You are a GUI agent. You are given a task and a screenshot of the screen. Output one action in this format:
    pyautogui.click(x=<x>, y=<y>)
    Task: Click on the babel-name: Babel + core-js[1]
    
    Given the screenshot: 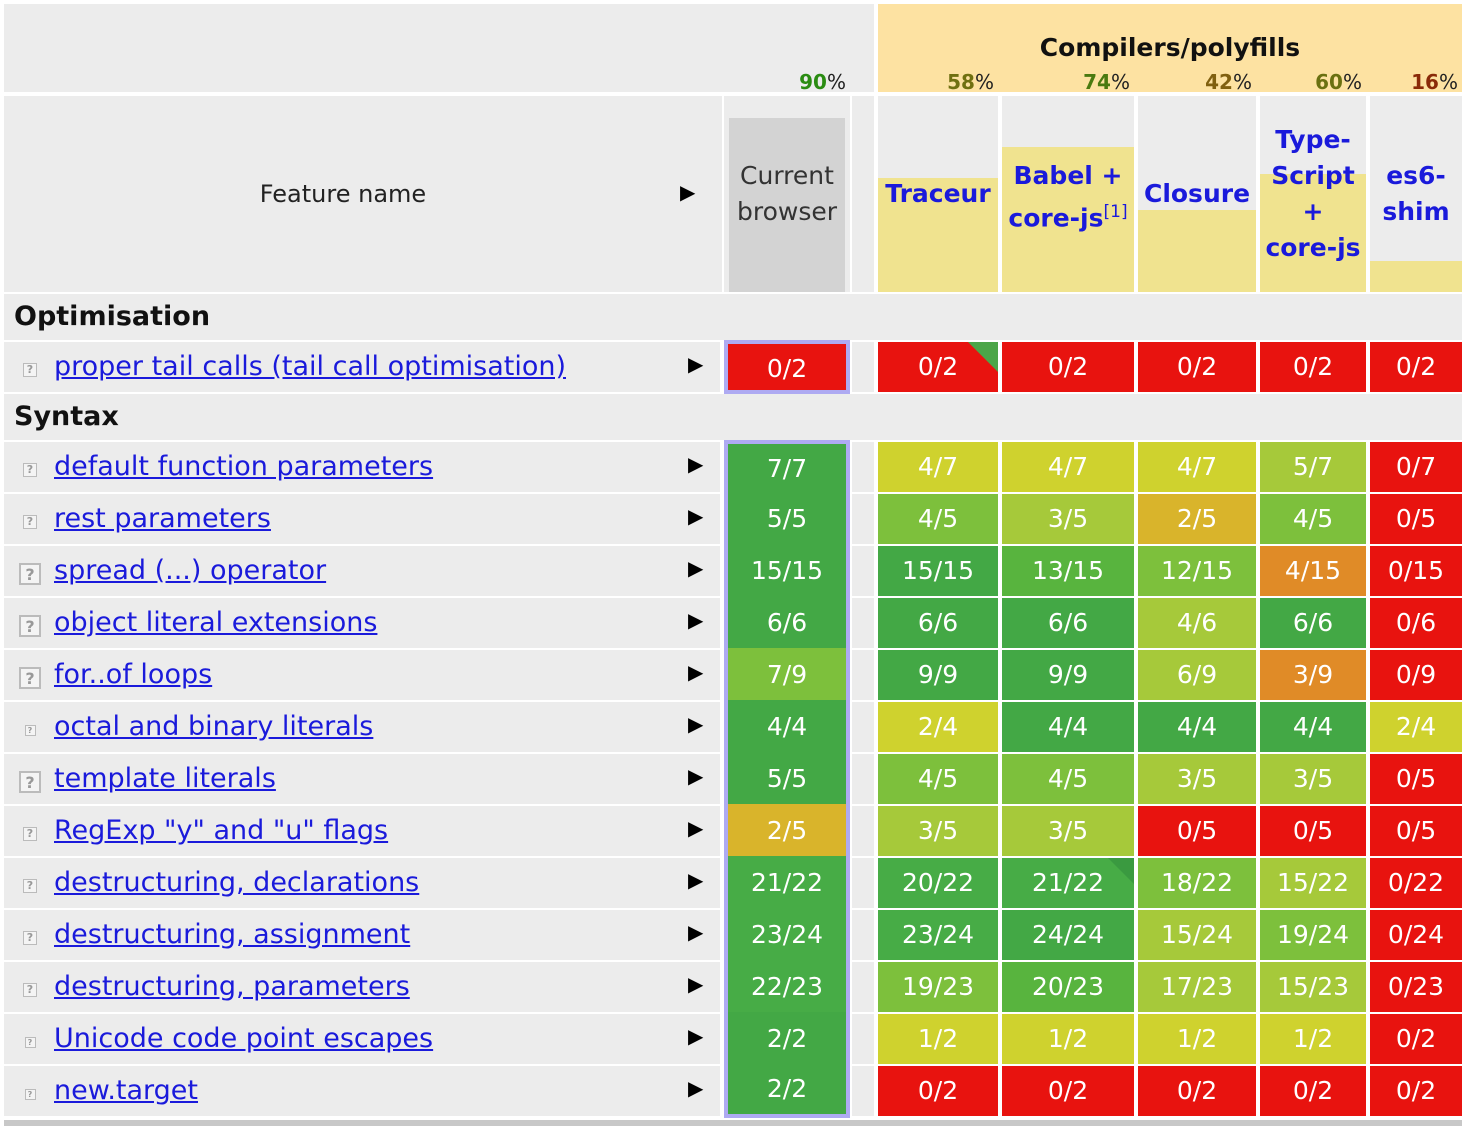 What is the action you would take?
    pyautogui.click(x=1068, y=197)
    